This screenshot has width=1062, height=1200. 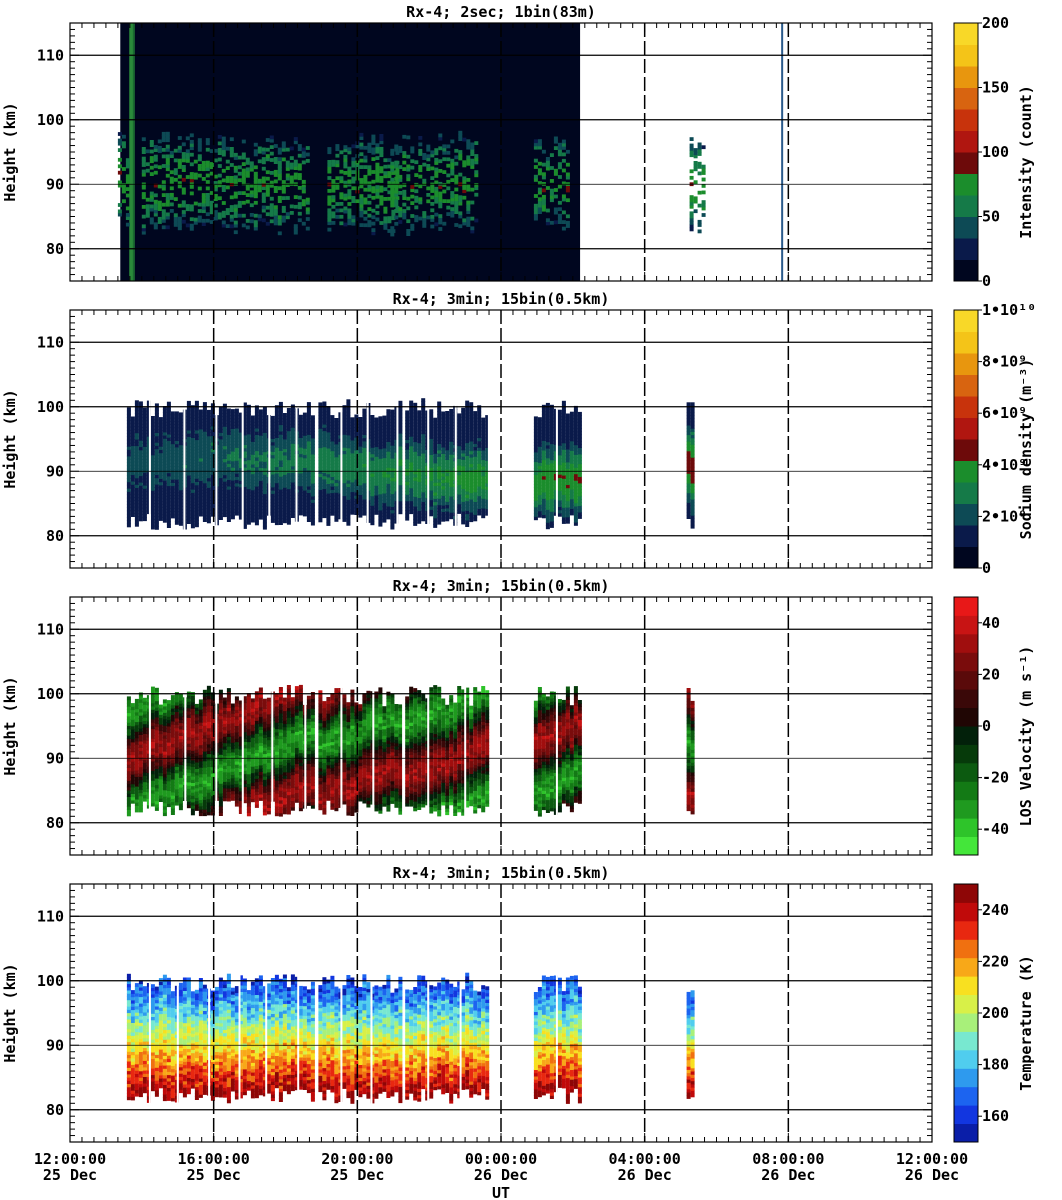 I want to click on y-tick-label: 110, so click(x=50, y=55).